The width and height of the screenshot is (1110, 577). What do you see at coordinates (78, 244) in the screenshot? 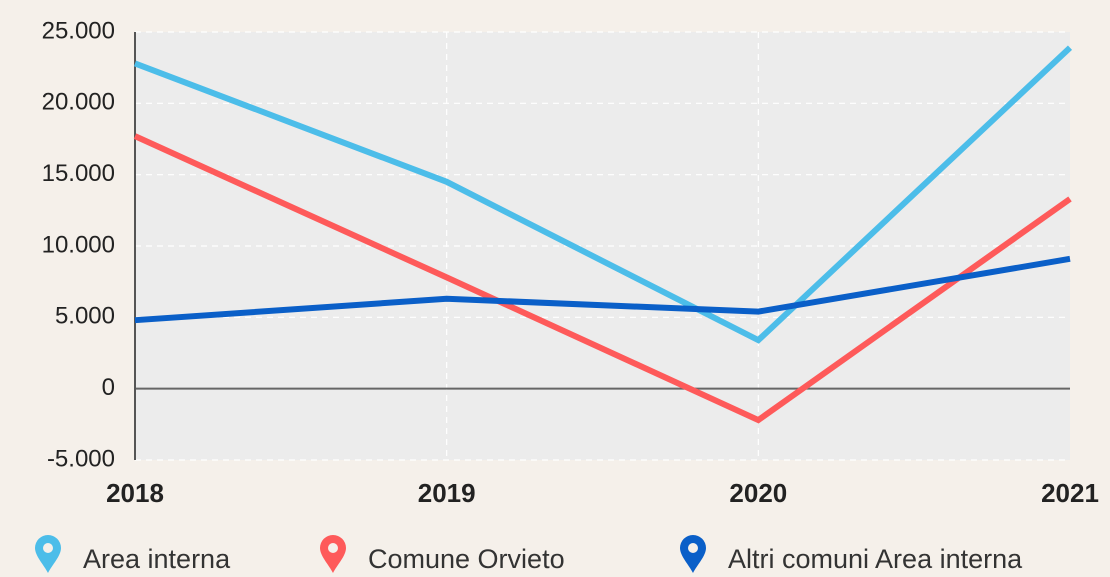
I see `y-tick-label: 10.000` at bounding box center [78, 244].